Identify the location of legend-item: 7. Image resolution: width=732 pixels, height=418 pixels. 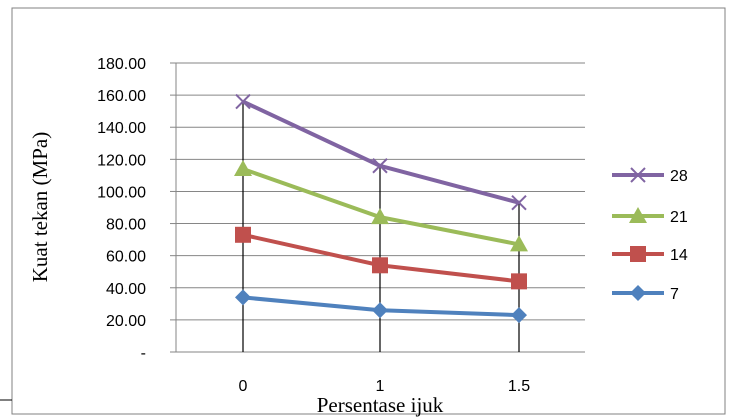
(645, 294).